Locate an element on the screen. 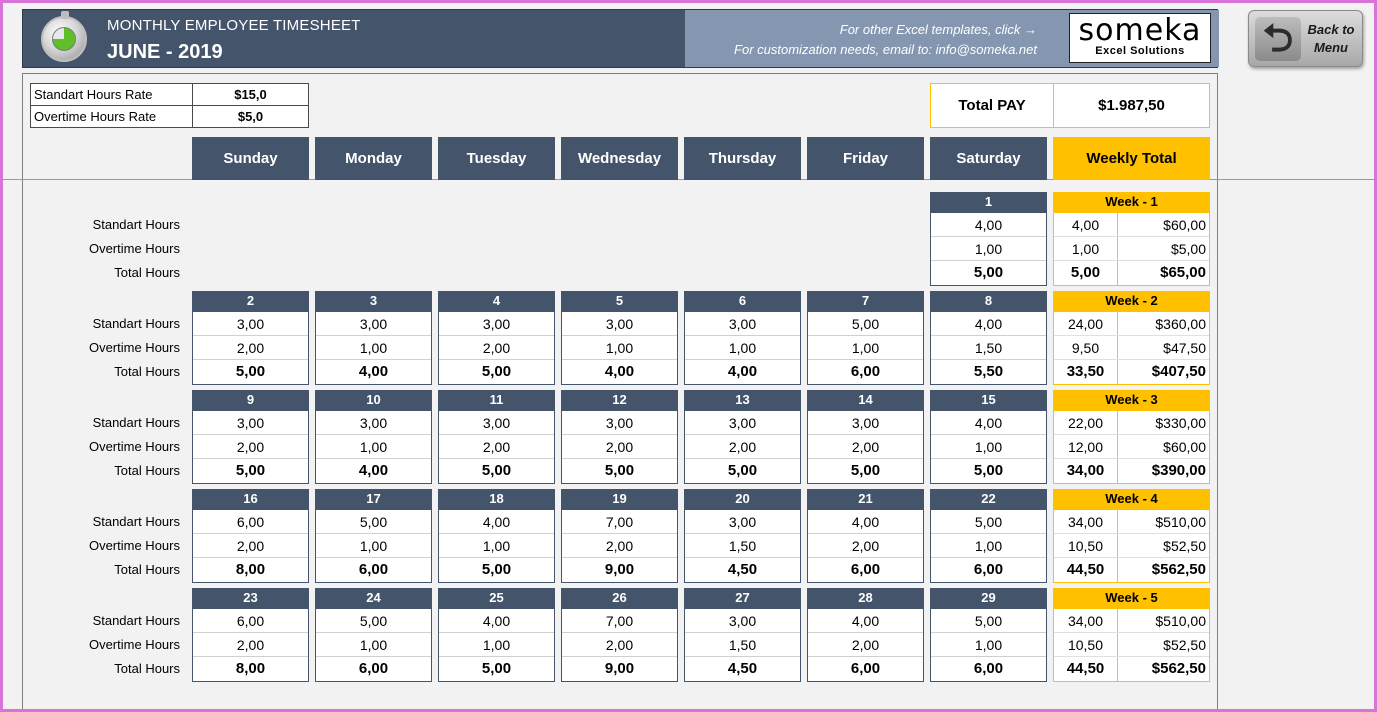 This screenshot has width=1377, height=712. day-cell: 13 3,00 2,00 5,00 is located at coordinates (742, 437).